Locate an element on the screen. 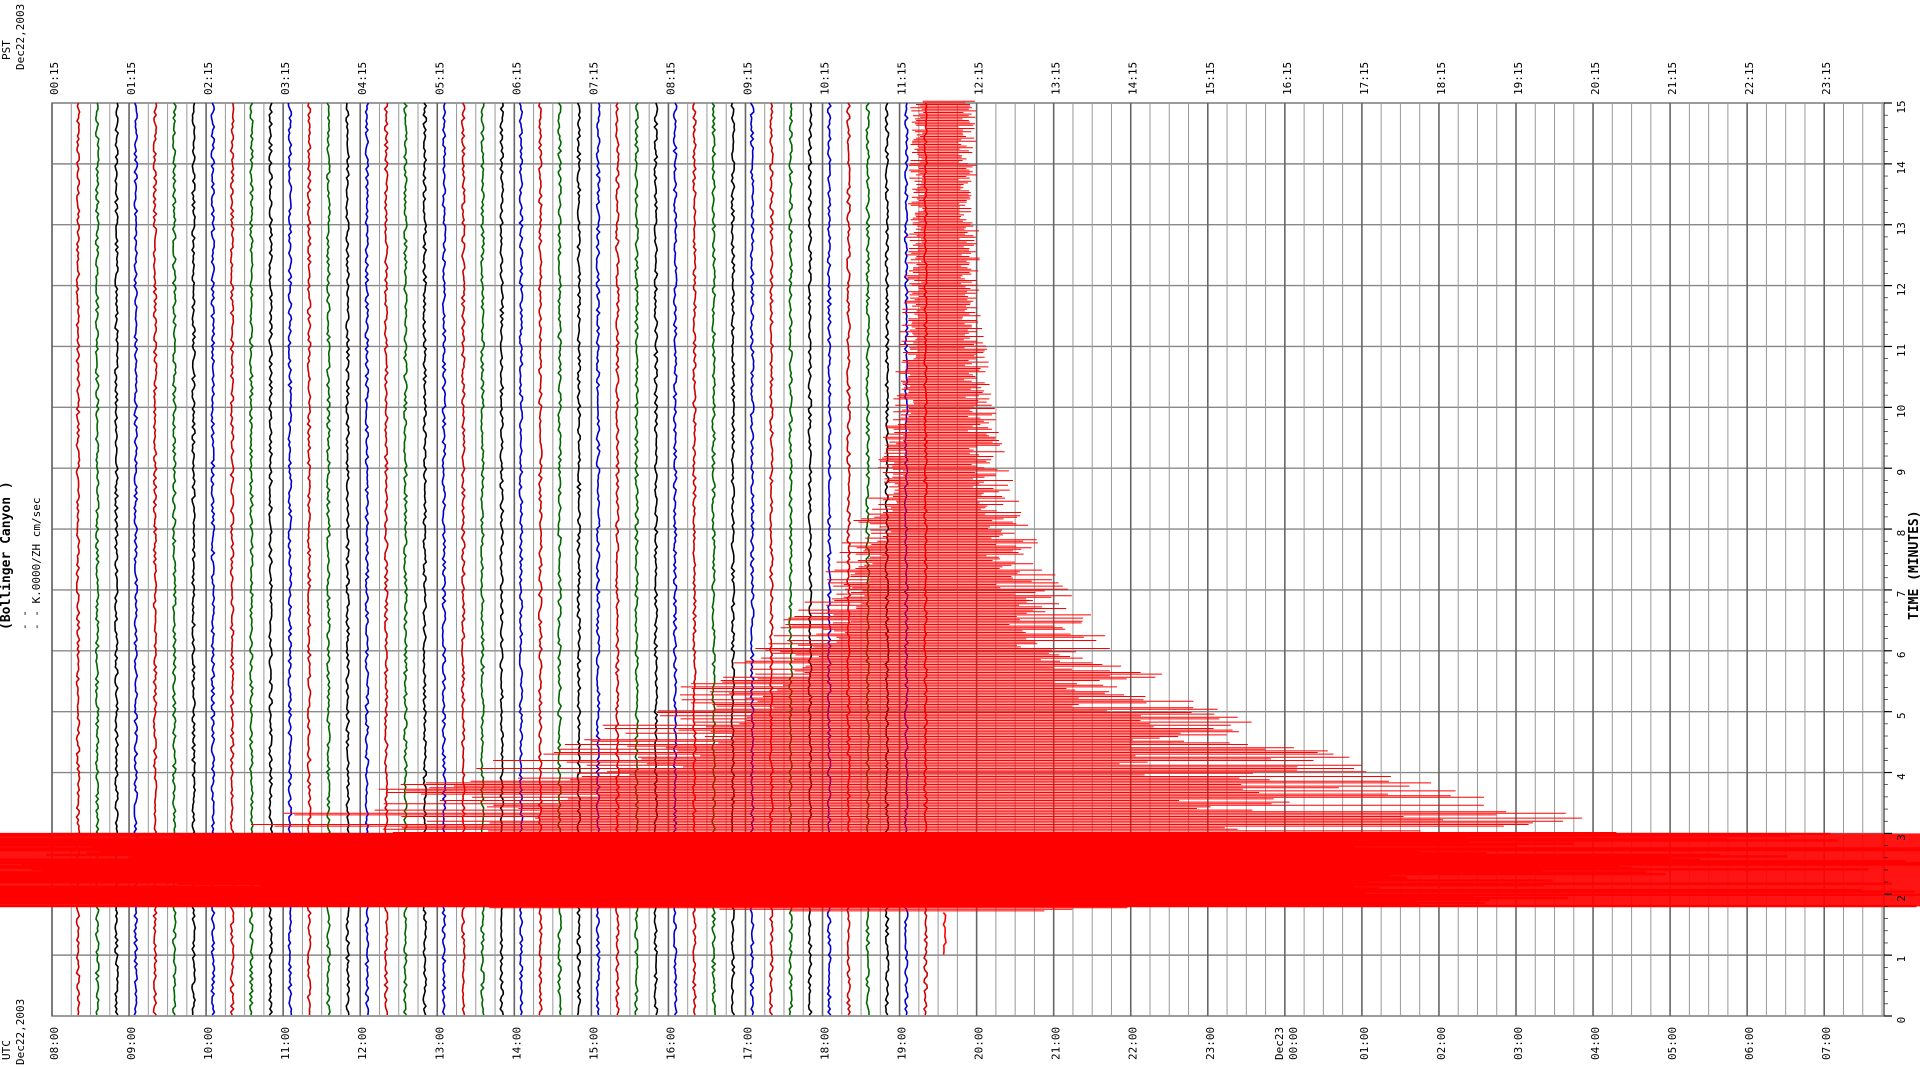 The height and width of the screenshot is (1080, 1920). pst-tick-label: 14:15 is located at coordinates (1133, 78).